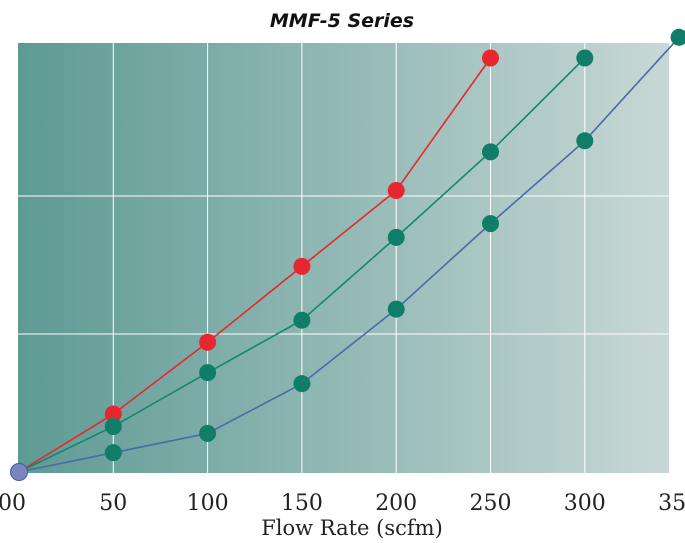 This screenshot has width=685, height=543. Describe the element at coordinates (342, 21) in the screenshot. I see `chart-title: MMF-5 Series` at that location.